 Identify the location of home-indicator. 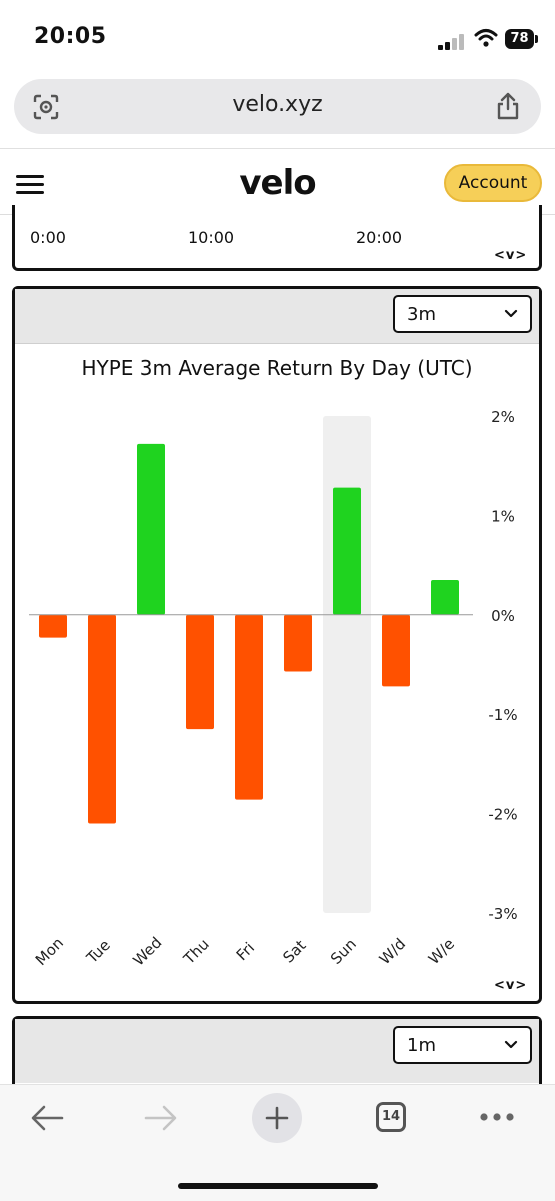
(278, 1186).